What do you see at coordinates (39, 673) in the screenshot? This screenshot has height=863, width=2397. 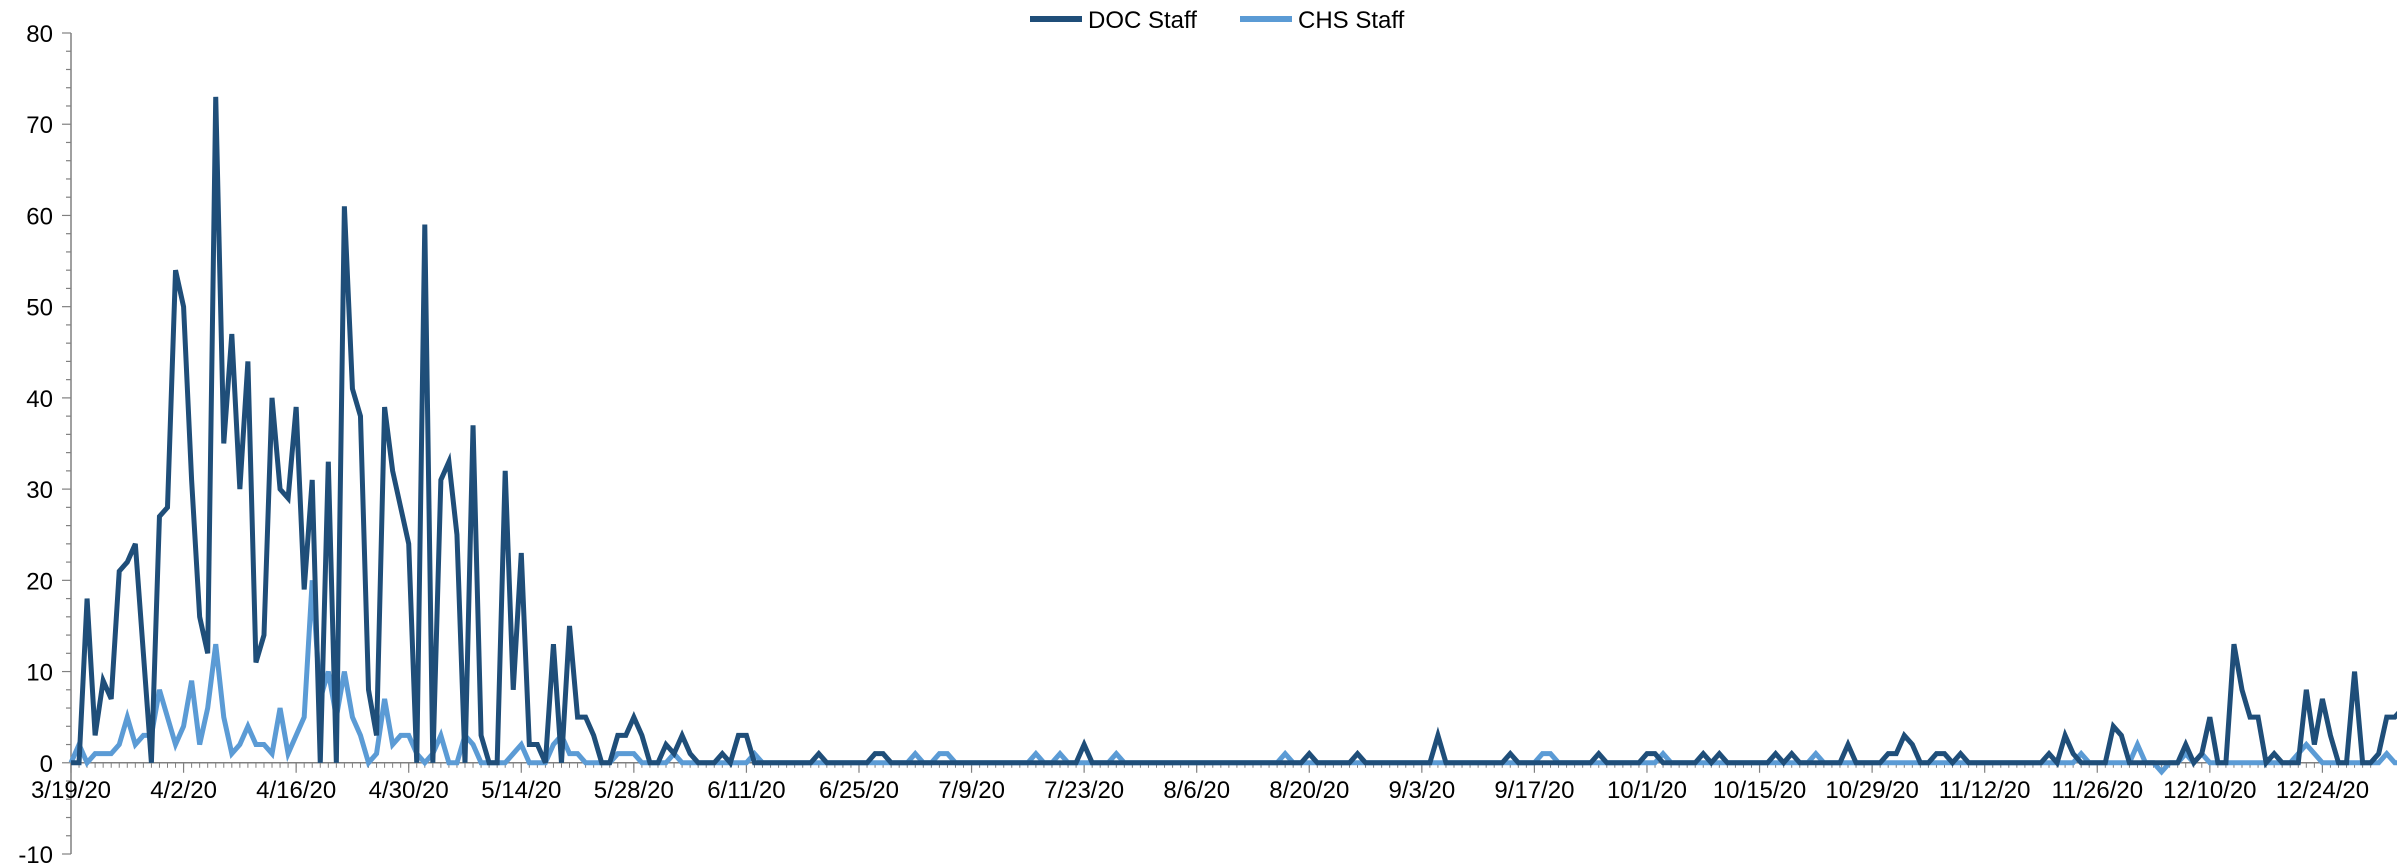 I see `y-tick-label: 10` at bounding box center [39, 673].